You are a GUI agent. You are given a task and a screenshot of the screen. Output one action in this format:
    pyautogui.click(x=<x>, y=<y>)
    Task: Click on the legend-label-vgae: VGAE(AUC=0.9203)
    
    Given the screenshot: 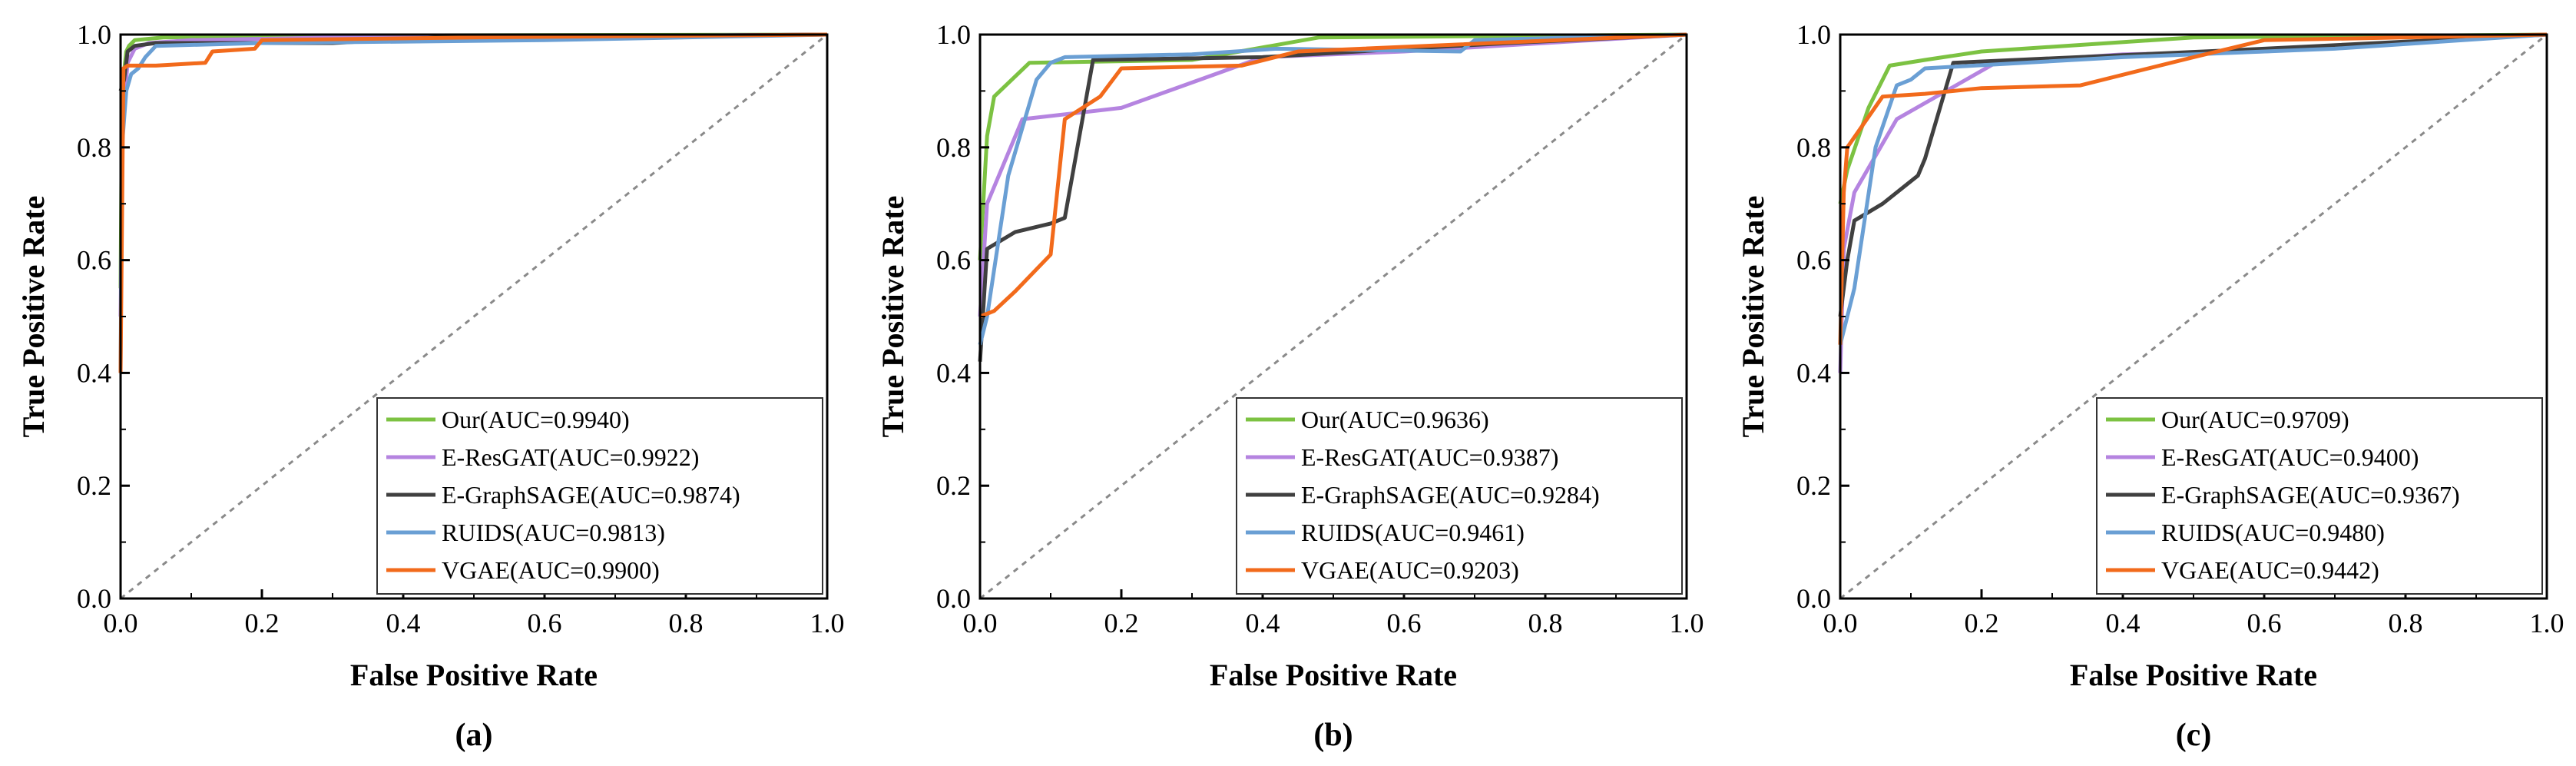 What is the action you would take?
    pyautogui.click(x=1410, y=570)
    